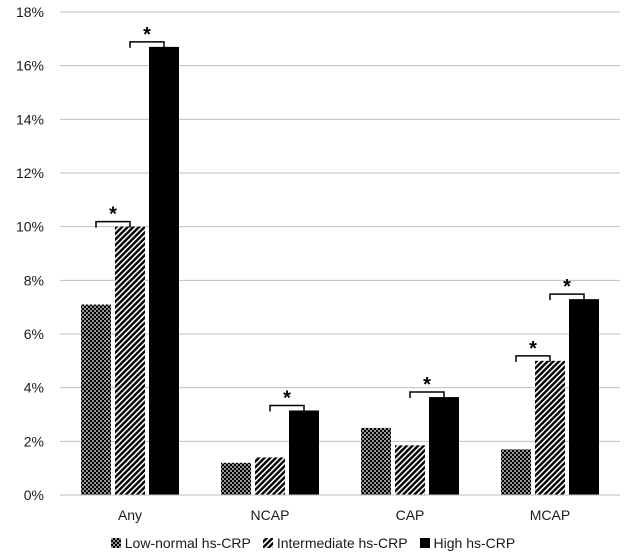  What do you see at coordinates (376, 461) in the screenshot?
I see `bar-dots-cap` at bounding box center [376, 461].